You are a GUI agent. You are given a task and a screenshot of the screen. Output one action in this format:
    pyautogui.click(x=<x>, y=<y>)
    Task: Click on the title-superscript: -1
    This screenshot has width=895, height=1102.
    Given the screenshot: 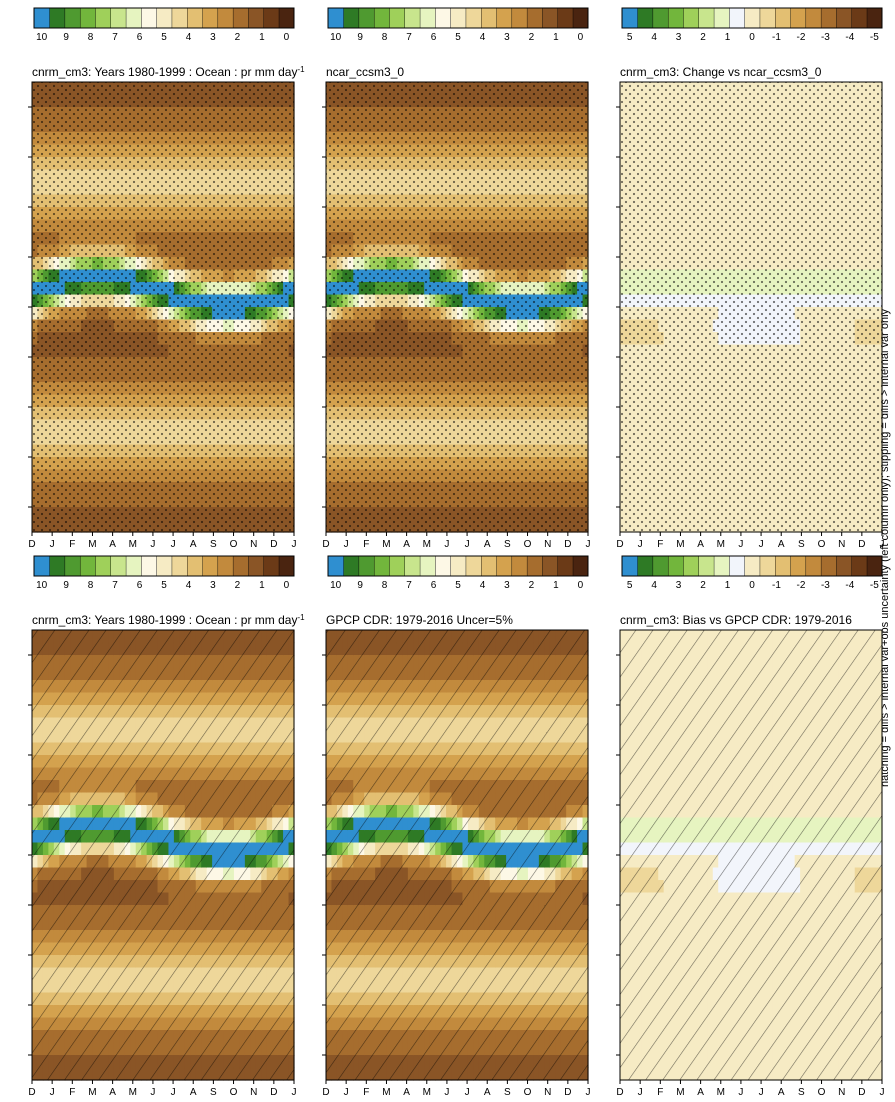 What is the action you would take?
    pyautogui.click(x=301, y=69)
    